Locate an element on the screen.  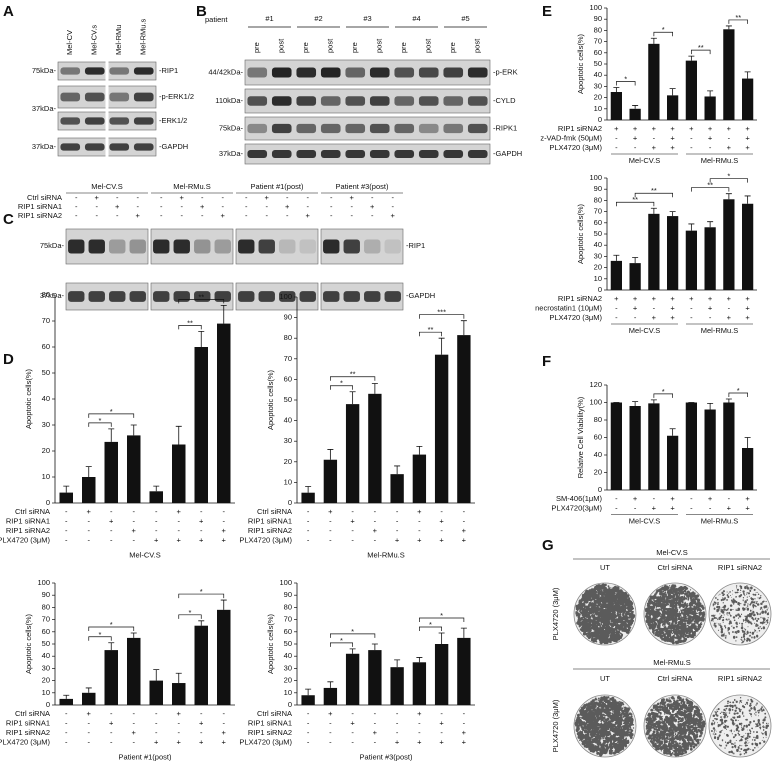
y-tick-label: 10 is located at coordinates (46, 476).